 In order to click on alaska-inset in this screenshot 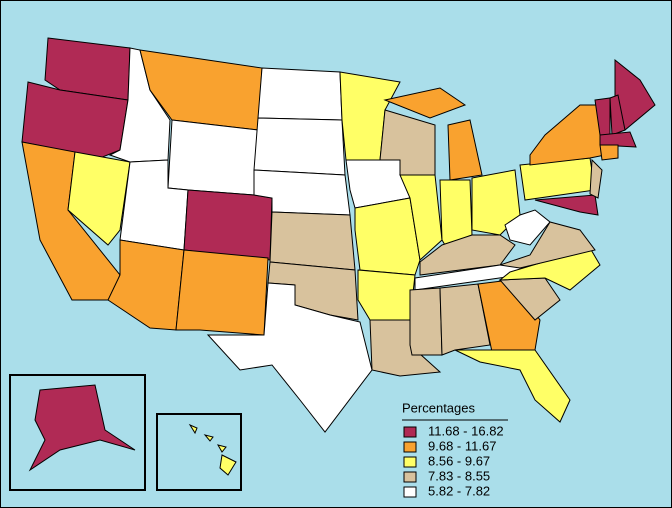, I will do `click(77, 432)`.